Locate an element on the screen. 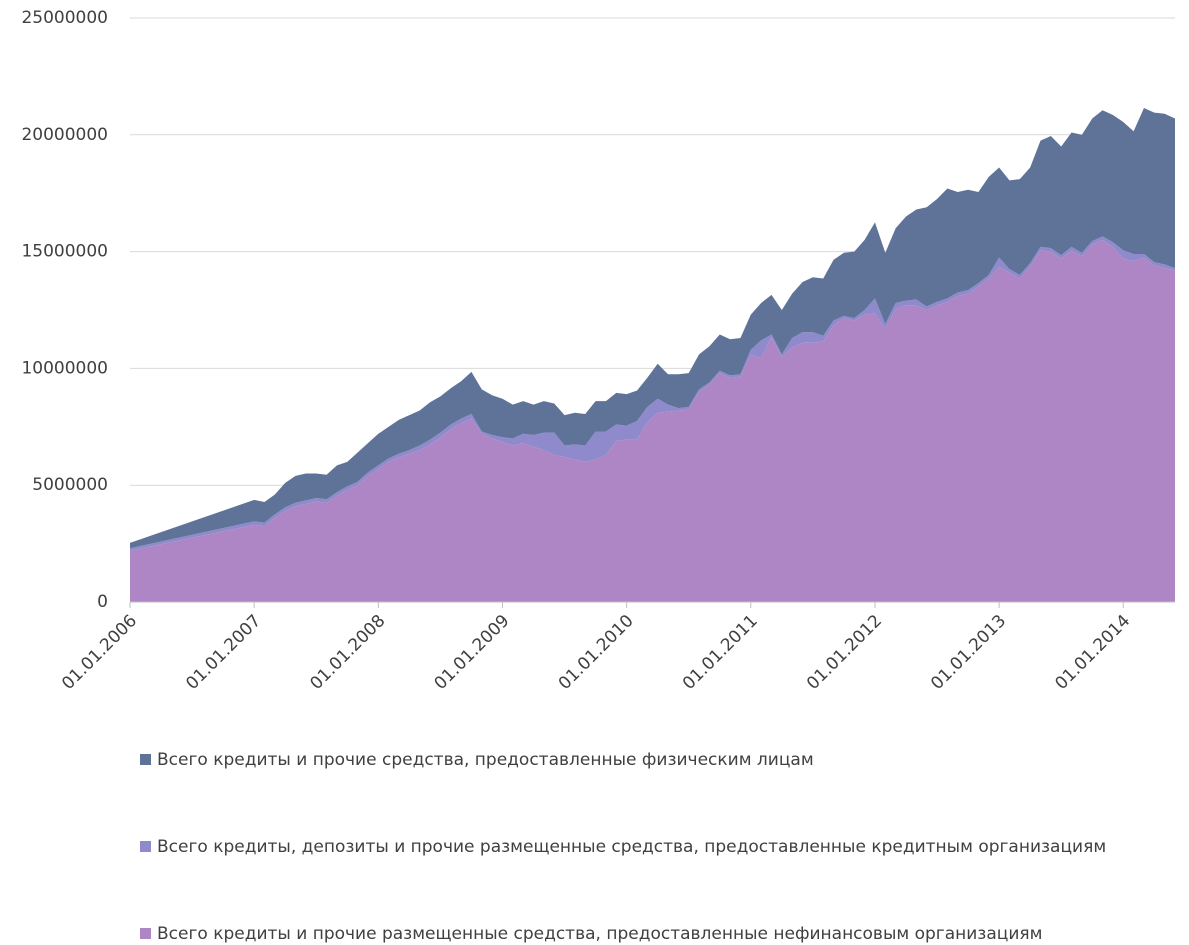 This screenshot has width=1189, height=945. x-tick-label: 01.01.2012 is located at coordinates (844, 652).